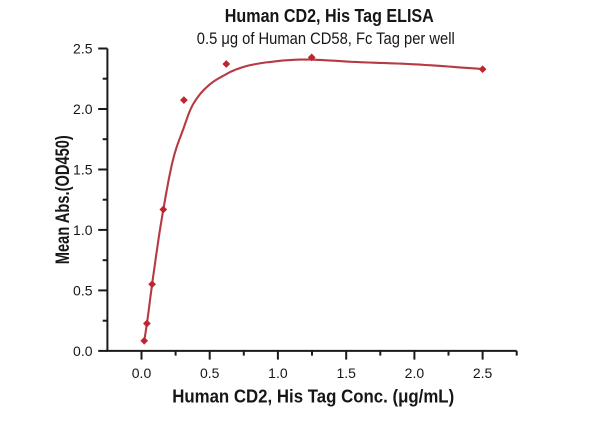 The width and height of the screenshot is (600, 421). What do you see at coordinates (326, 38) in the screenshot?
I see `svg-text:0.5 μg of Human CD58, Fc Tag p: 0.5 μg of Human CD58, Fc Tag per well` at bounding box center [326, 38].